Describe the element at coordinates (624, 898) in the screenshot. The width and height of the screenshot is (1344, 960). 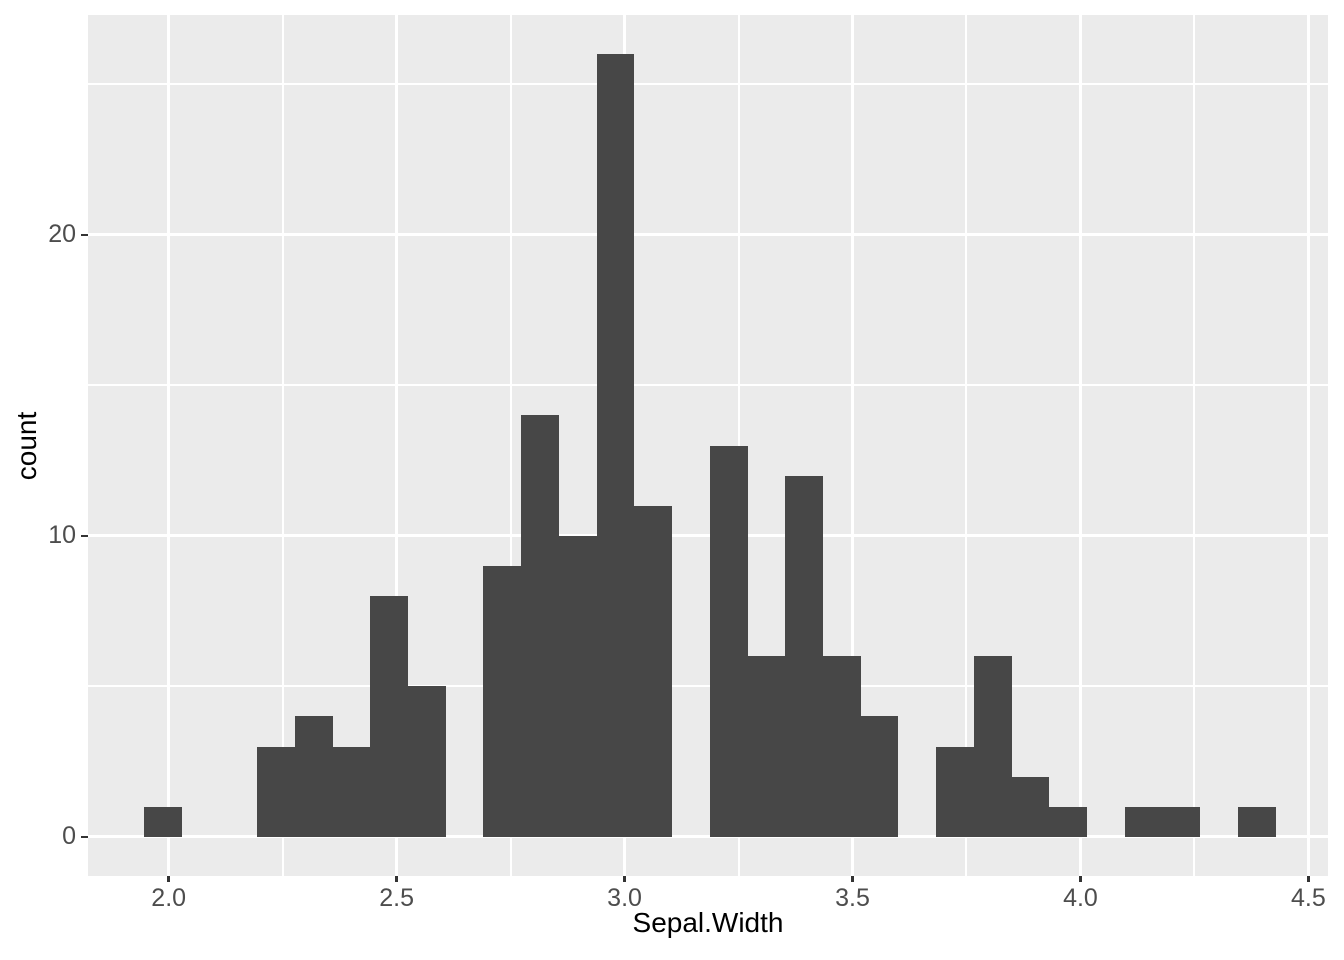
I see `x-tick-label: 3.0` at that location.